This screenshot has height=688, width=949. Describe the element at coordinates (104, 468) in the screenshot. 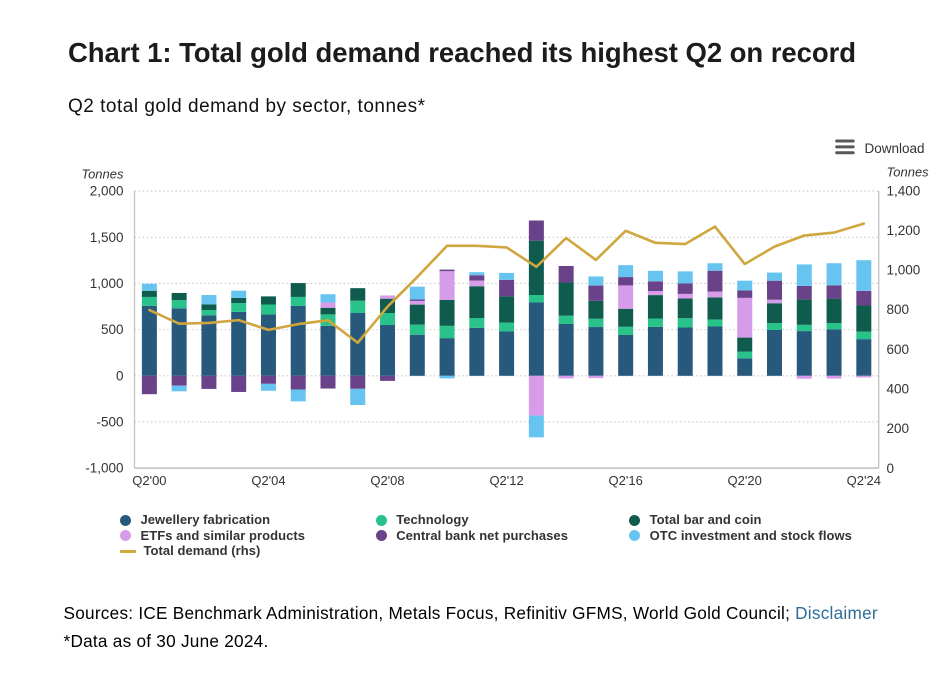

I see `svg-text: -1,000` at that location.